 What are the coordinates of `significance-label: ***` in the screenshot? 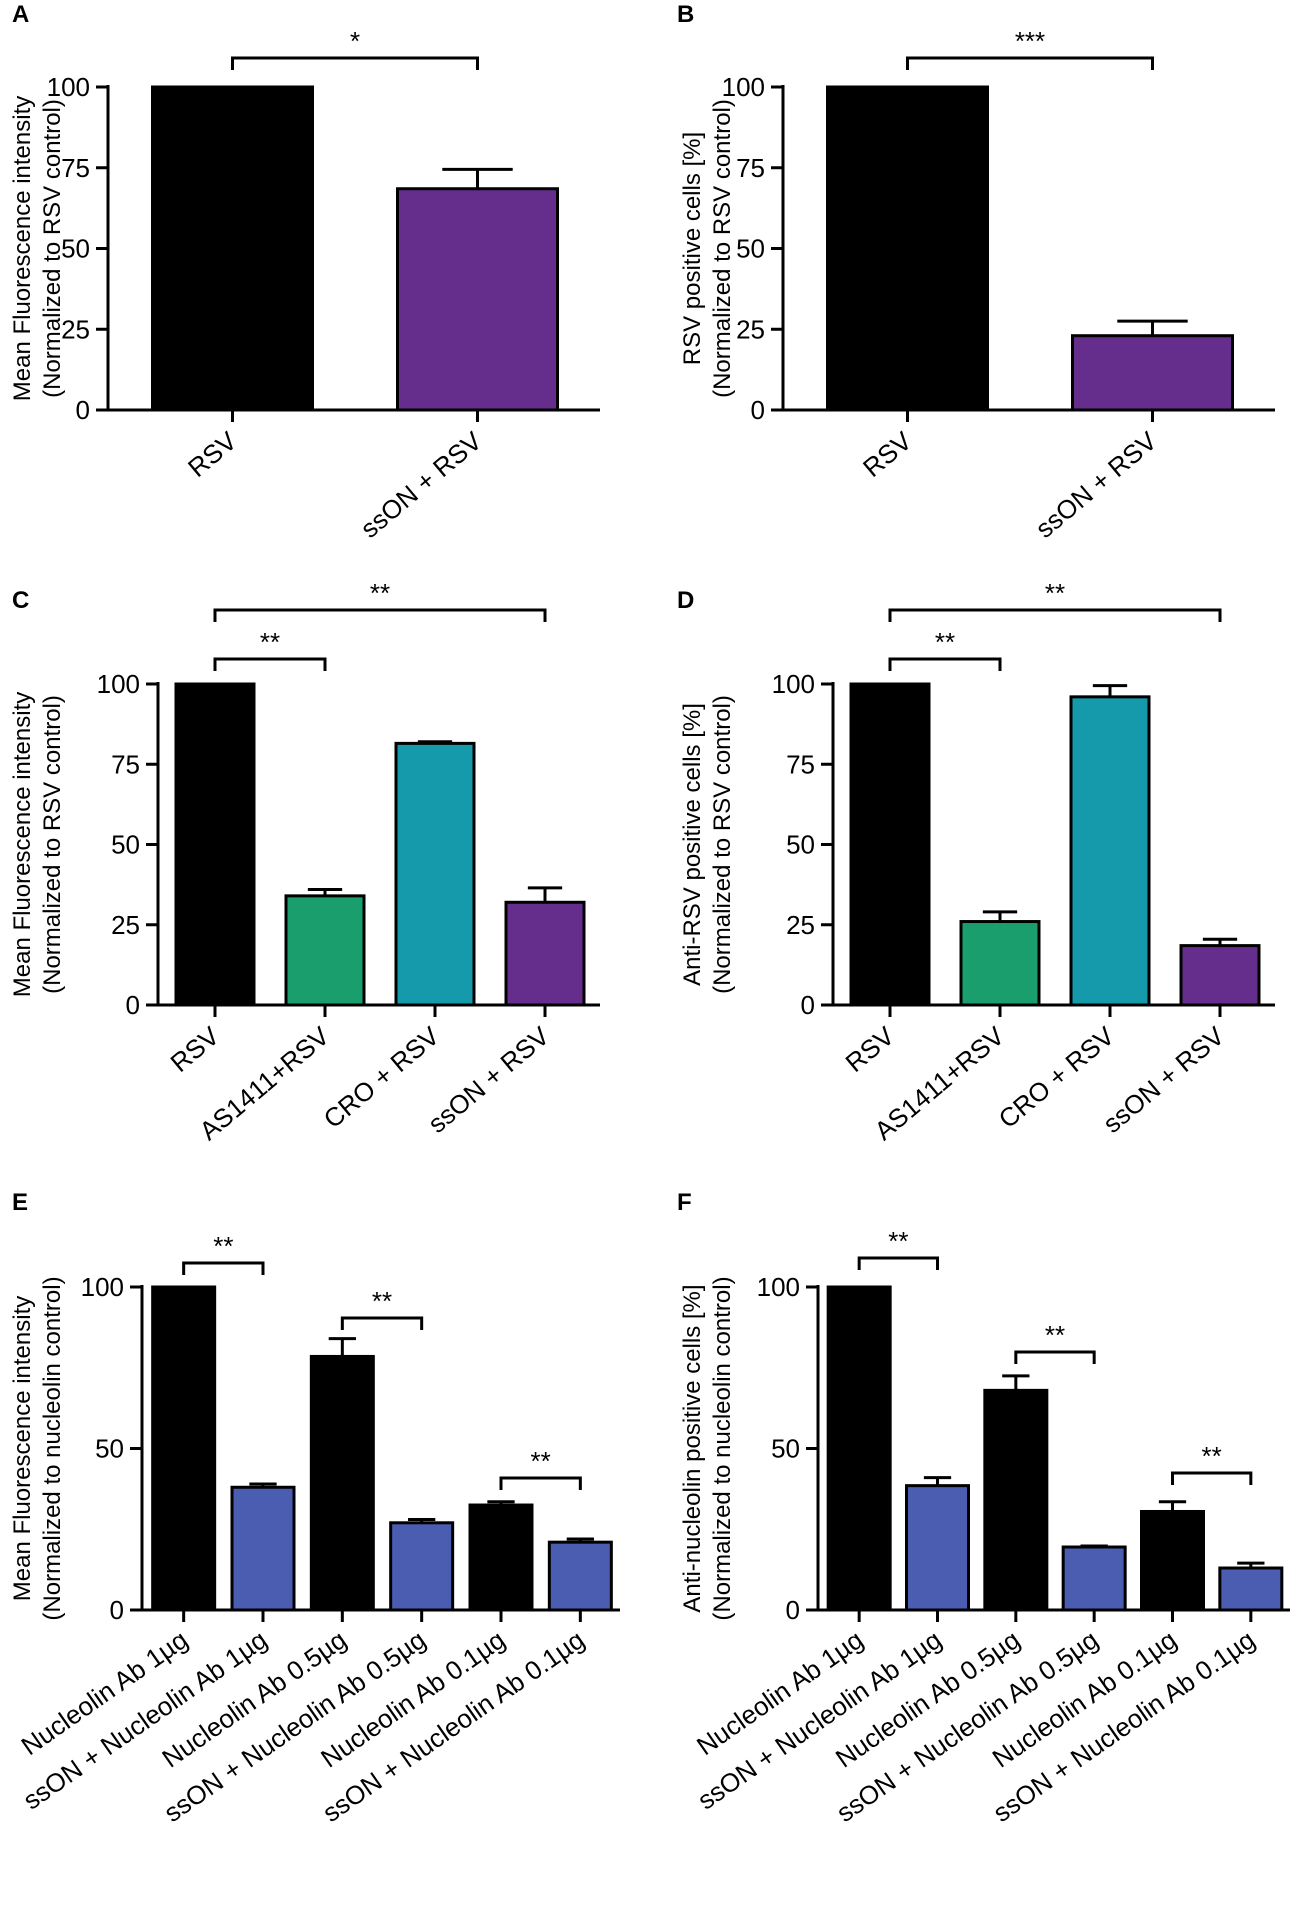 It's located at (1030, 41).